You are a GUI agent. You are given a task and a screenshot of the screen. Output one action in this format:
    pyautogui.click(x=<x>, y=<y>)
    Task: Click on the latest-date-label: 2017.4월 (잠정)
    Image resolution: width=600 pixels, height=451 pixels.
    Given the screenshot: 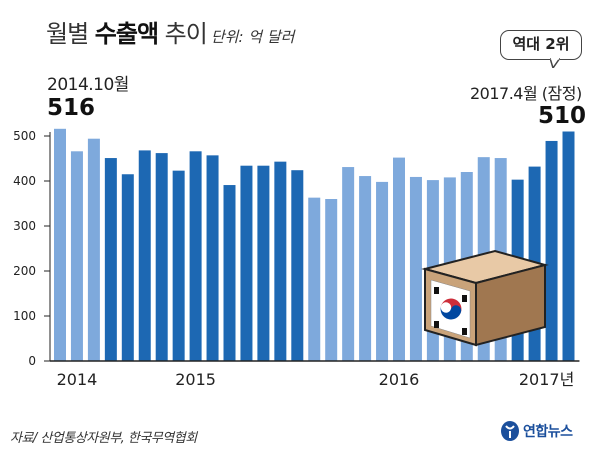 What is the action you would take?
    pyautogui.click(x=526, y=93)
    